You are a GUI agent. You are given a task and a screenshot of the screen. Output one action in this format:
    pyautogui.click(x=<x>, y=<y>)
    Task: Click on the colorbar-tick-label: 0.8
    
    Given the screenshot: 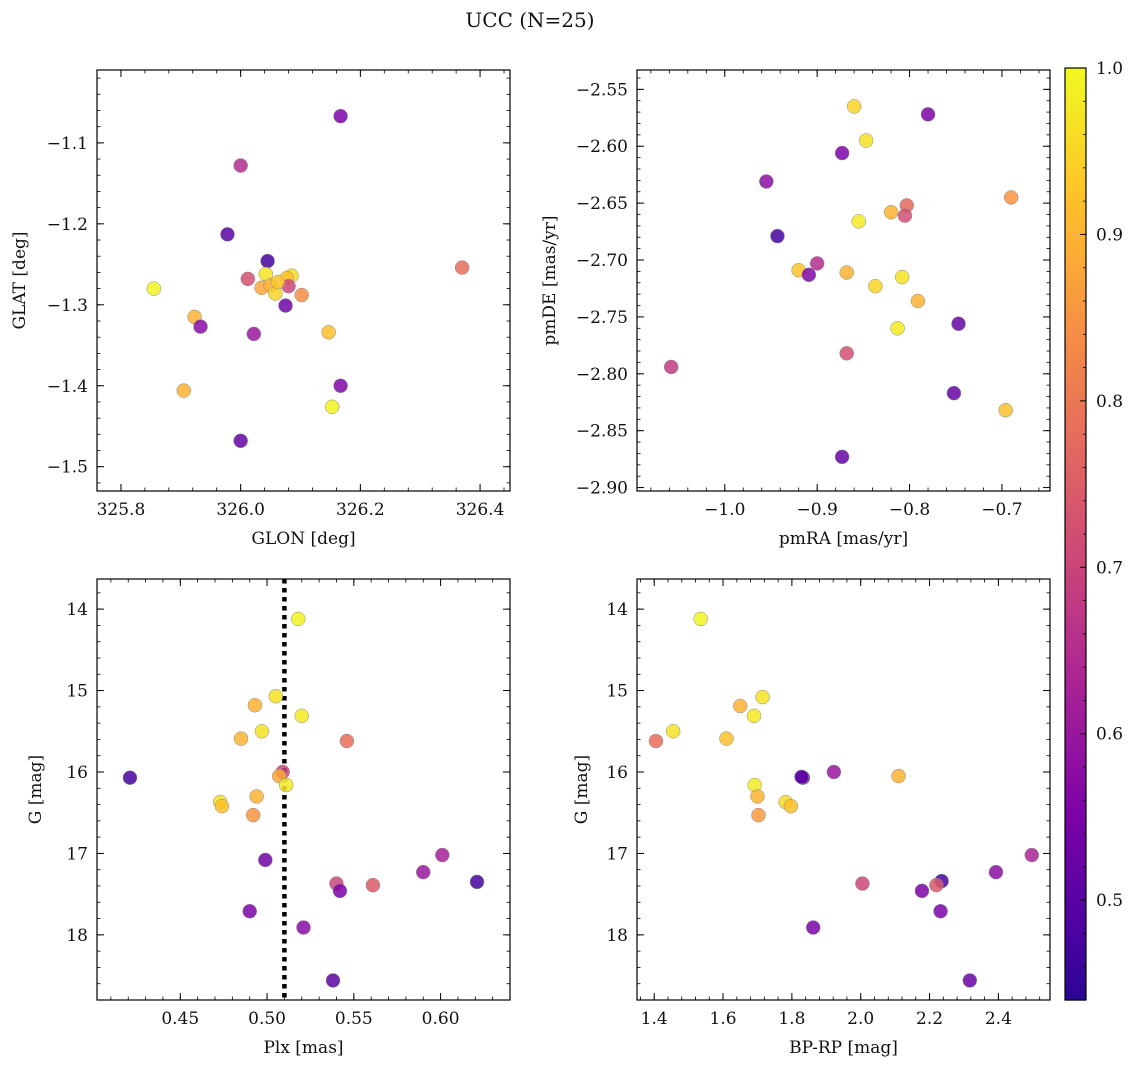 What is the action you would take?
    pyautogui.click(x=1109, y=402)
    